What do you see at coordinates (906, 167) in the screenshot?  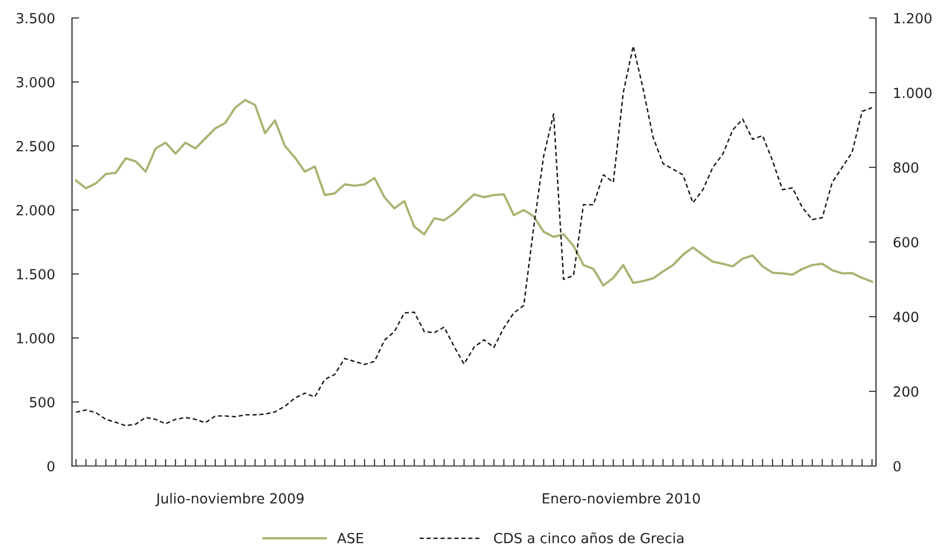 I see `y2-tick-label: 800` at bounding box center [906, 167].